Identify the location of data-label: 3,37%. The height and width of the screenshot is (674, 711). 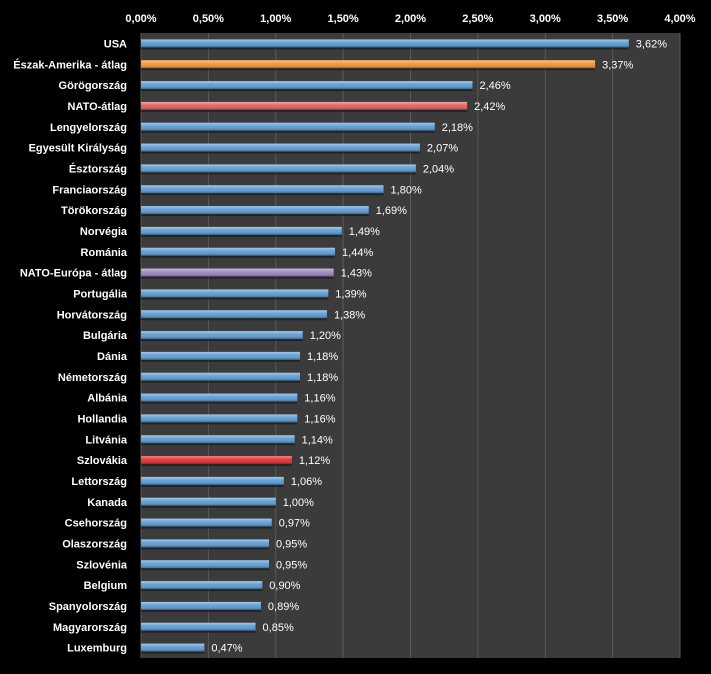
(617, 65).